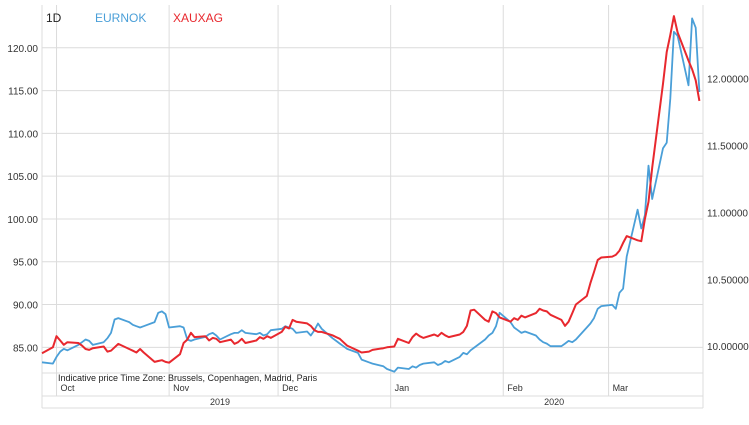 This screenshot has width=749, height=425. What do you see at coordinates (25, 263) in the screenshot?
I see `left-tick-label: 95.00` at bounding box center [25, 263].